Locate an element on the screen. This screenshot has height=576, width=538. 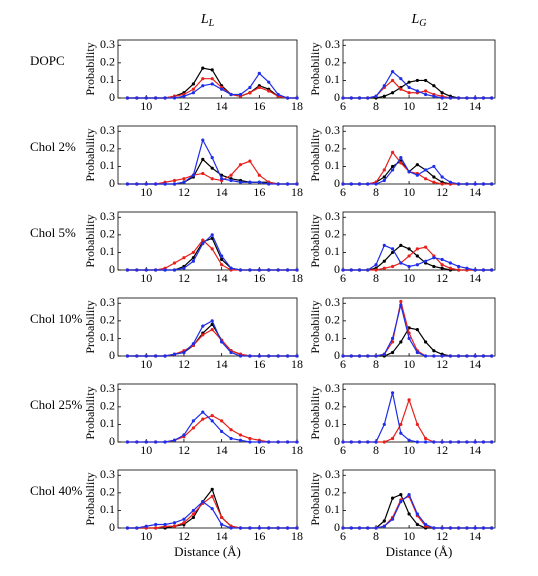
row-label: Chol 2% is located at coordinates (53, 146).